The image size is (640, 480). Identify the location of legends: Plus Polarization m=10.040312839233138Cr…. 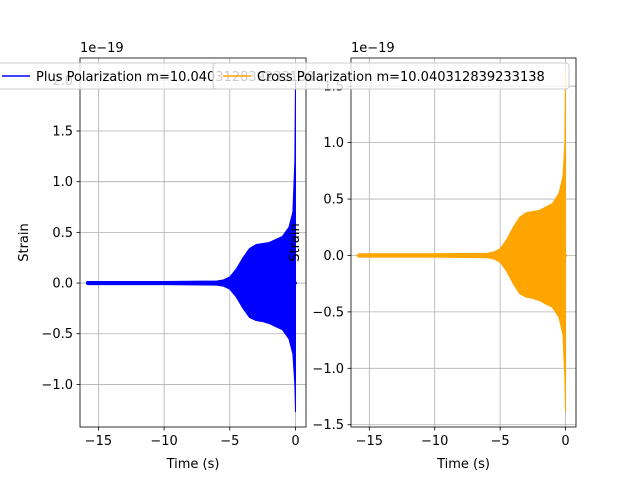
(285, 76).